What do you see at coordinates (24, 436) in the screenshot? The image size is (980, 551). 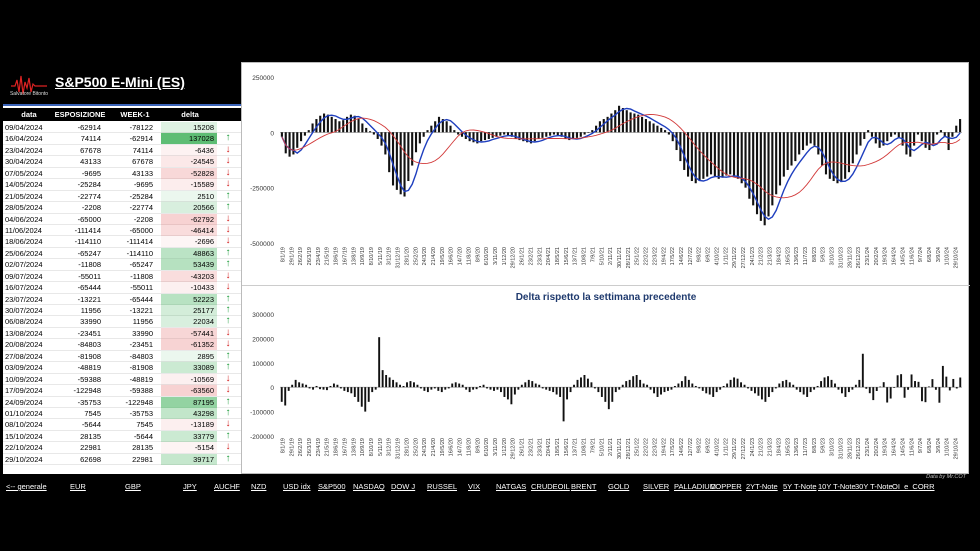 I see `row-date: 15/10/2024` at bounding box center [24, 436].